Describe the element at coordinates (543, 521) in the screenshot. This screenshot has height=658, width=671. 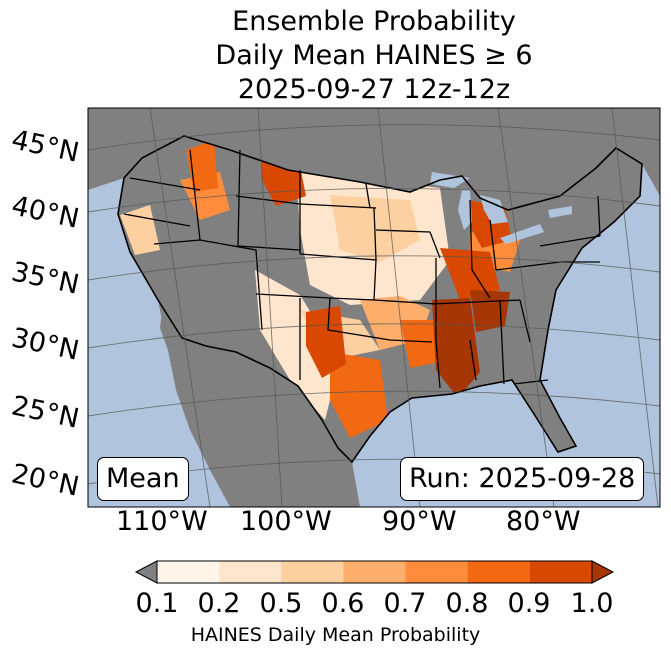
I see `lon-label-80w: 80°W` at that location.